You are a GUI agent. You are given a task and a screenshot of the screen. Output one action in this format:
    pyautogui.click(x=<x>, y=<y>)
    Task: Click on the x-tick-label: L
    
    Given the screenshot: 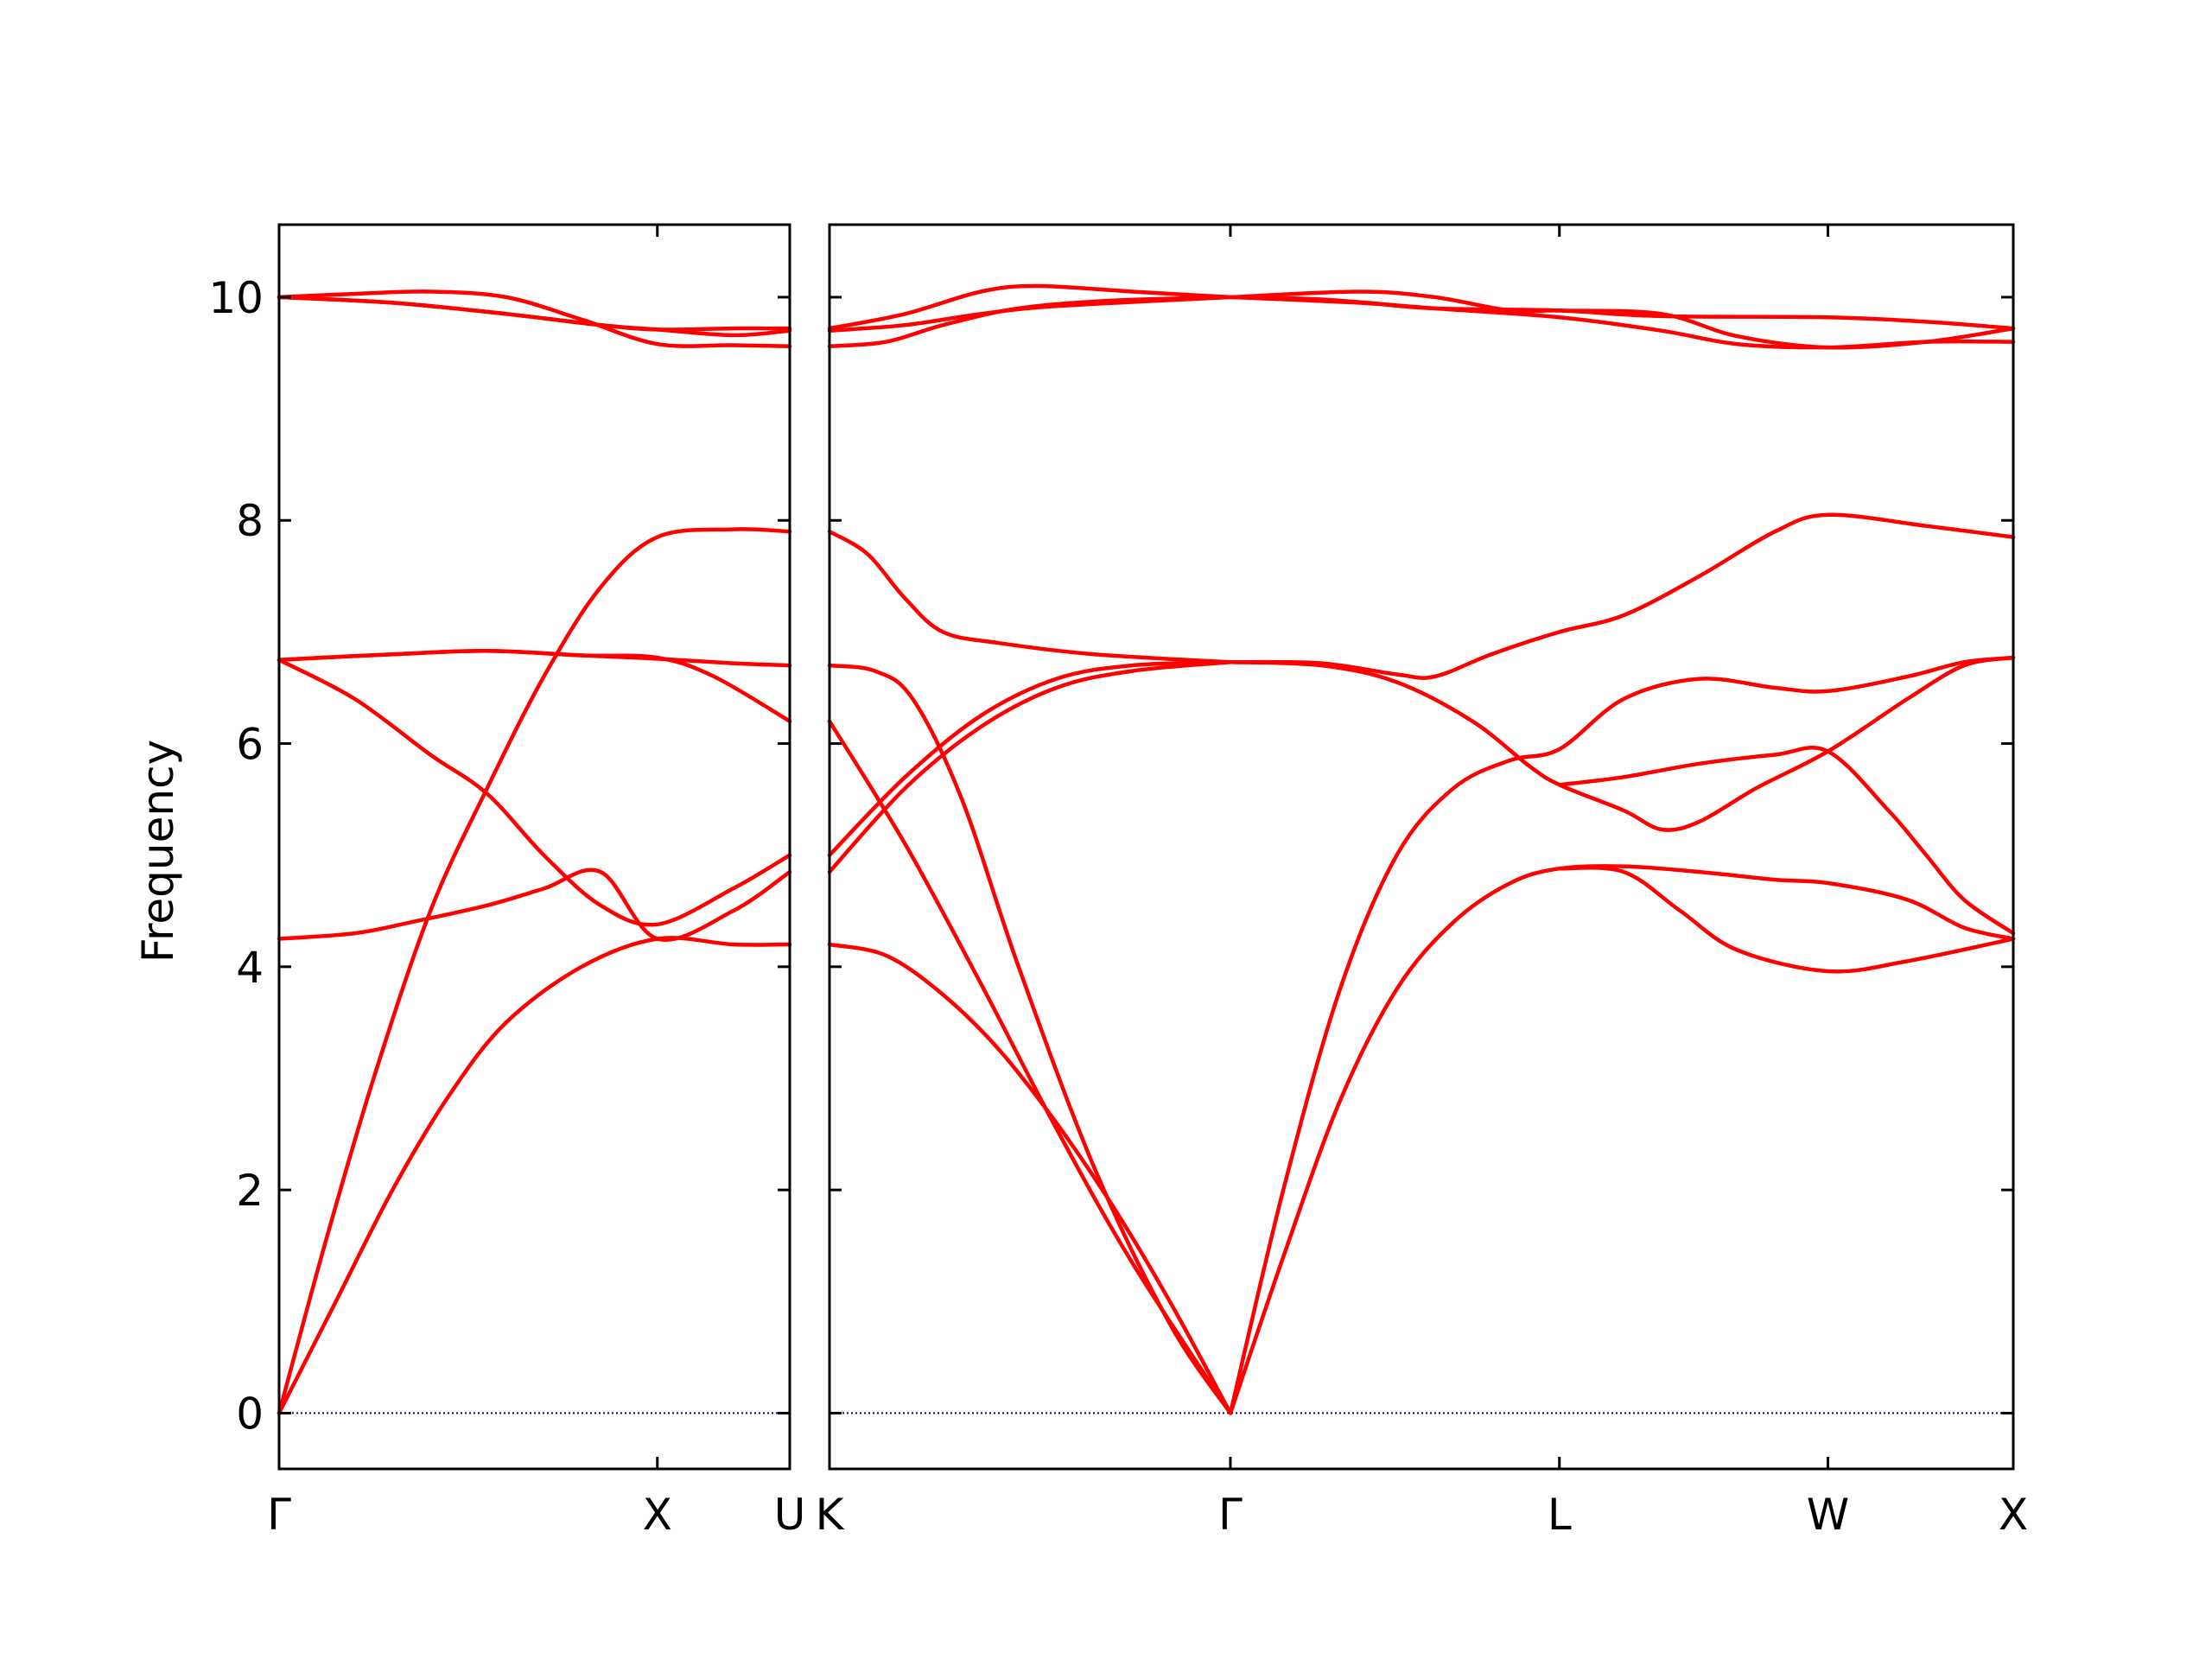 What is the action you would take?
    pyautogui.click(x=1560, y=1515)
    